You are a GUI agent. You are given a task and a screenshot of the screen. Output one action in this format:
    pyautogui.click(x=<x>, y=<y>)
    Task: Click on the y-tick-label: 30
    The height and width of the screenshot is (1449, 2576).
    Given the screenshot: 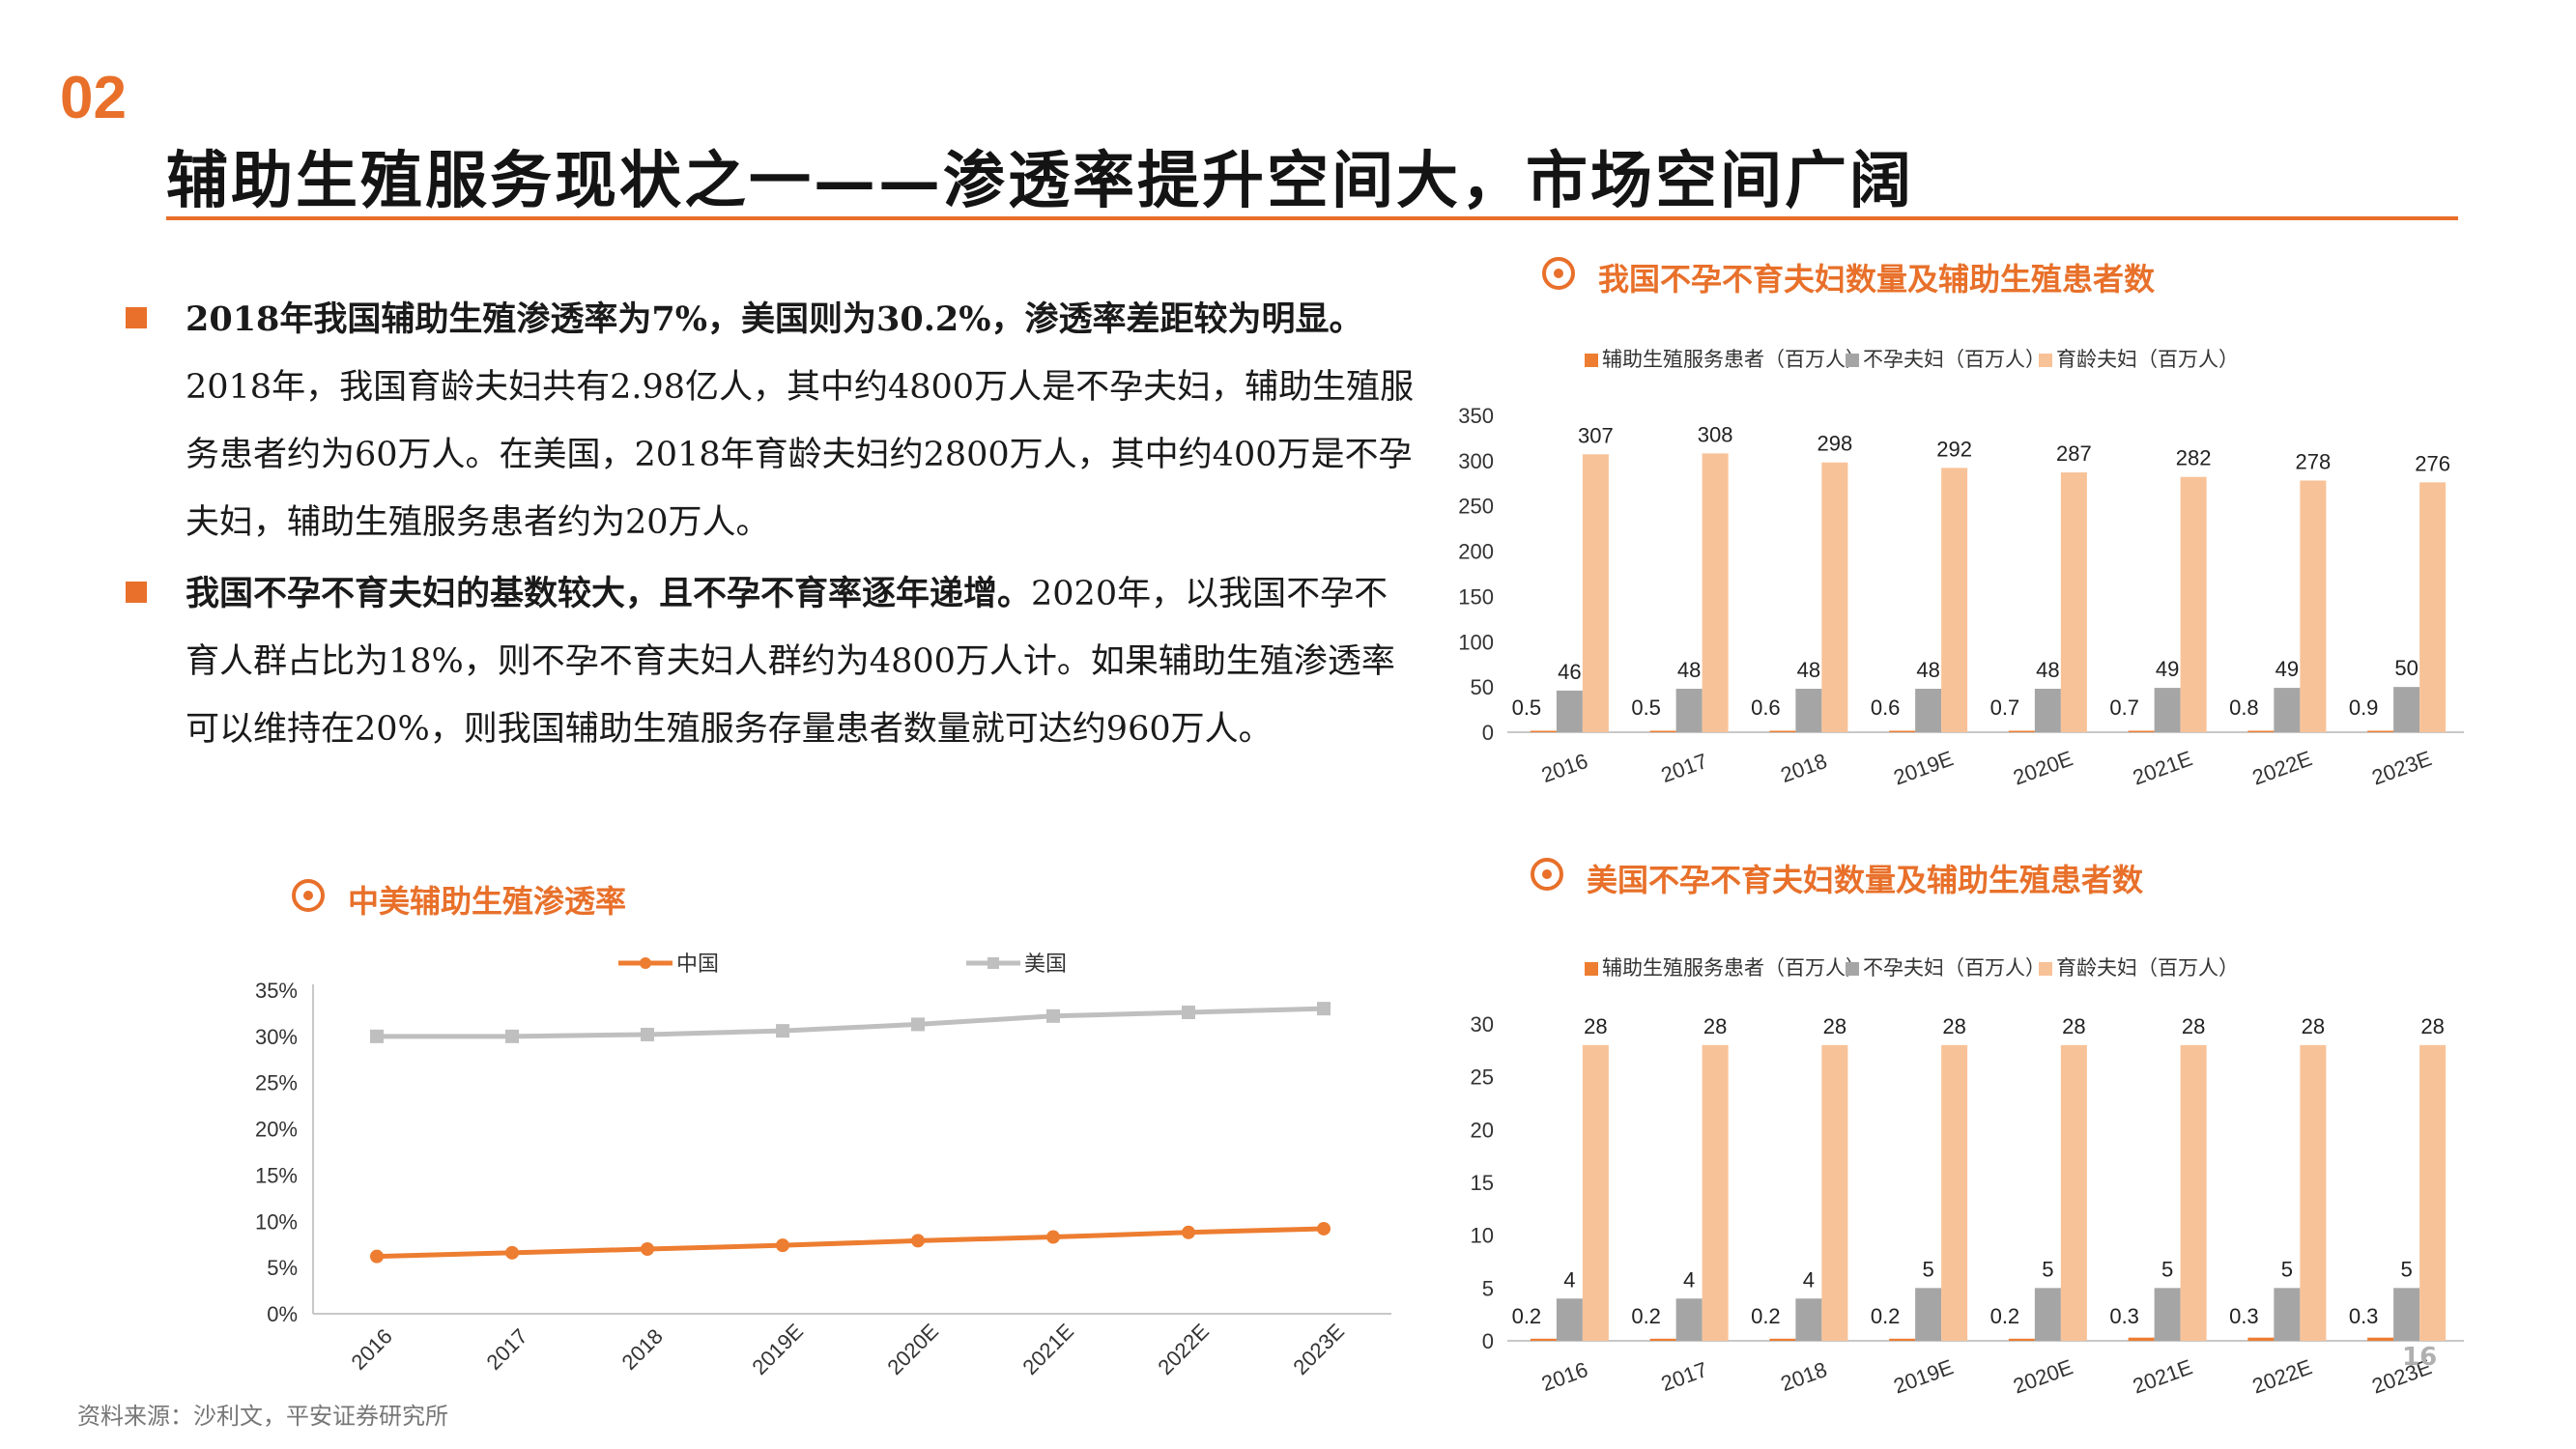 What is the action you would take?
    pyautogui.click(x=1483, y=1024)
    